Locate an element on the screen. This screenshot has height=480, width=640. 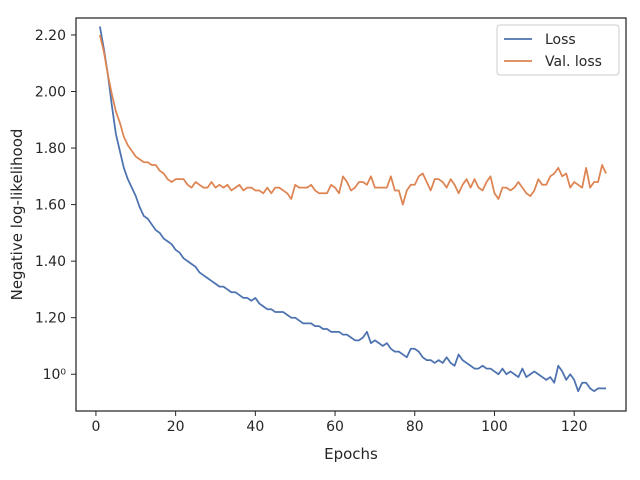
x-tick-label: 60 is located at coordinates (335, 427).